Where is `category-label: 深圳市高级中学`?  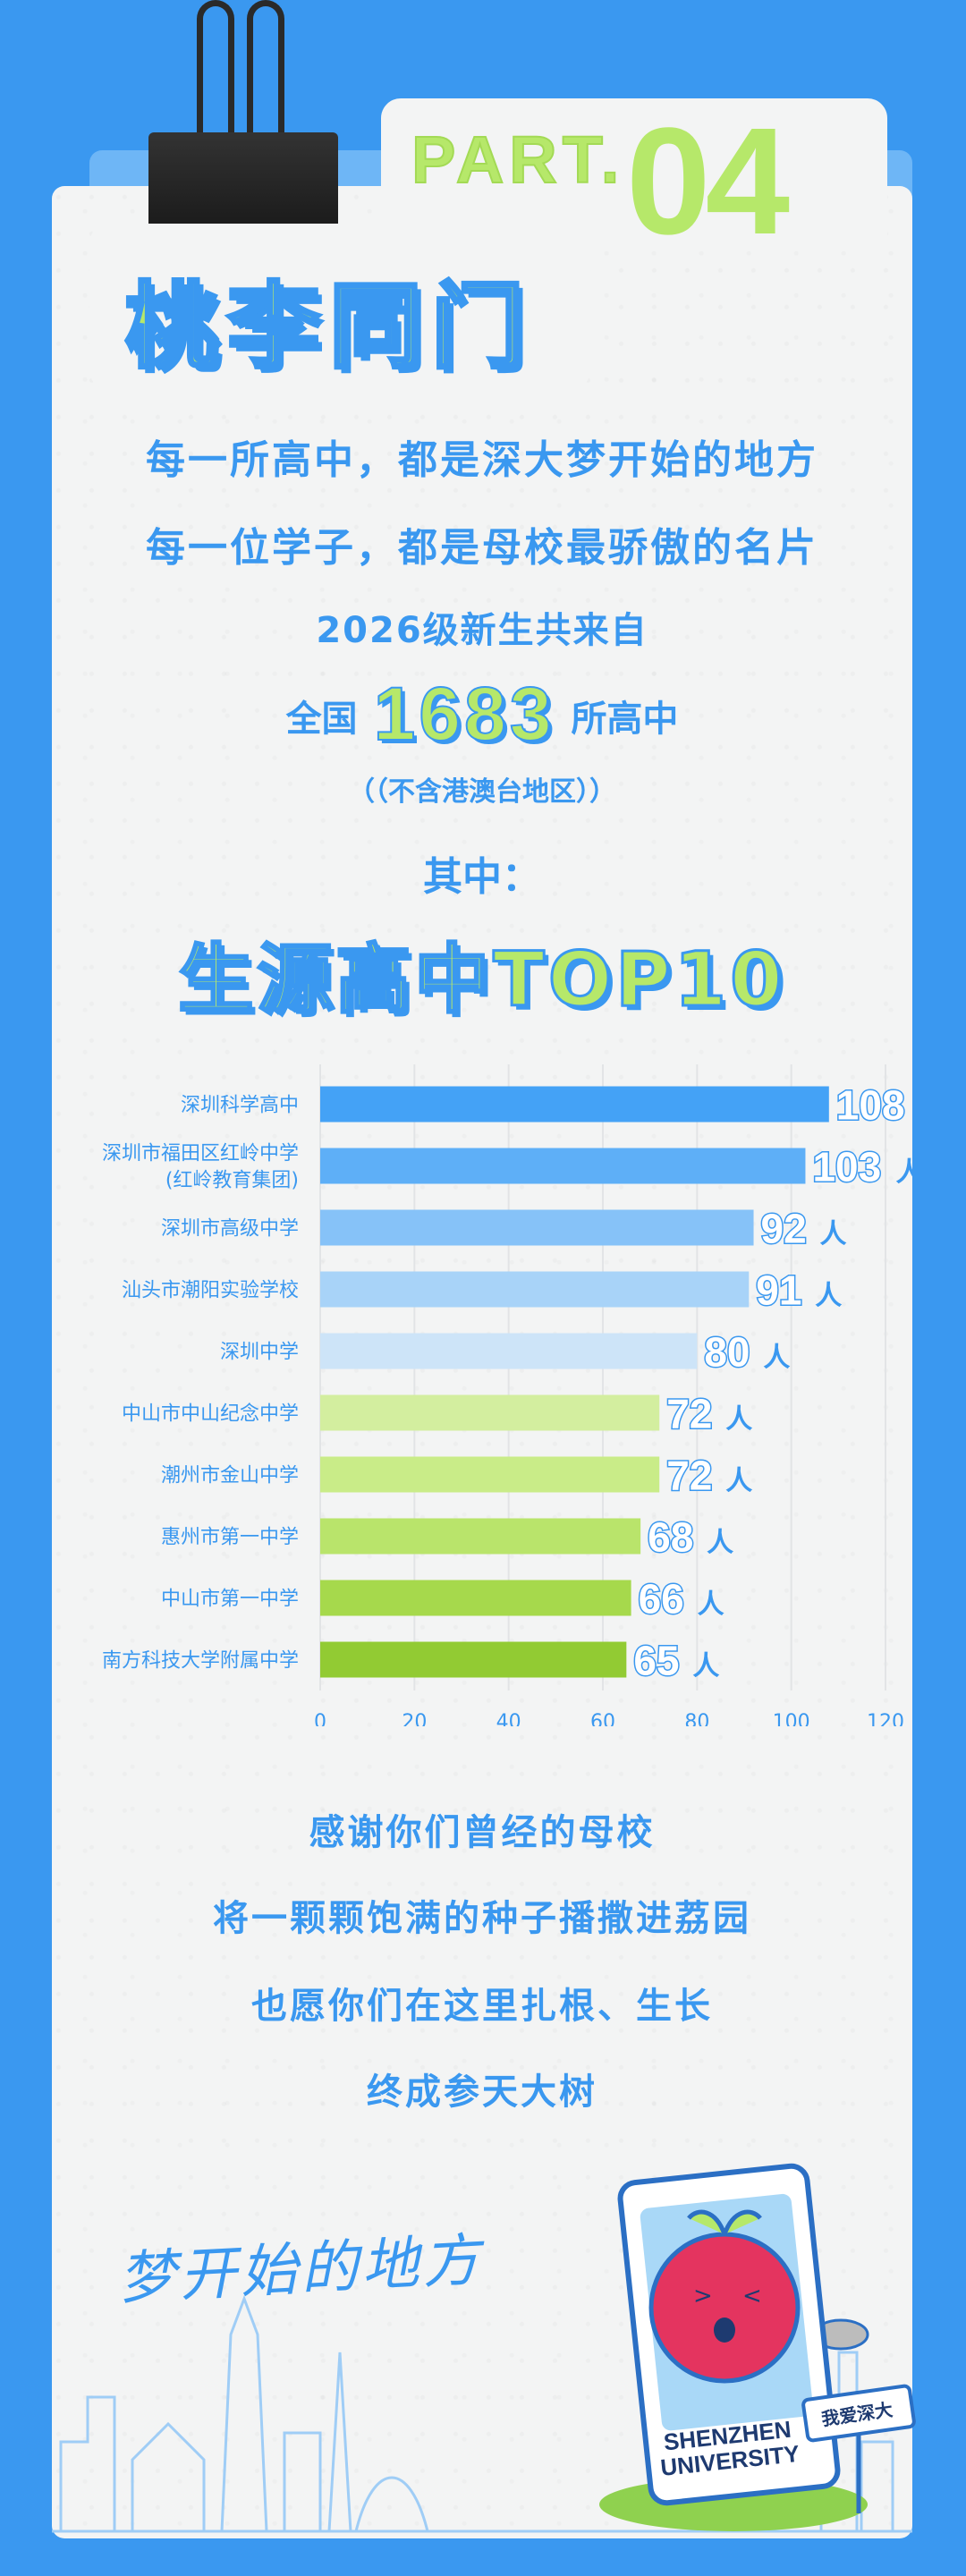 category-label: 深圳市高级中学 is located at coordinates (230, 1229).